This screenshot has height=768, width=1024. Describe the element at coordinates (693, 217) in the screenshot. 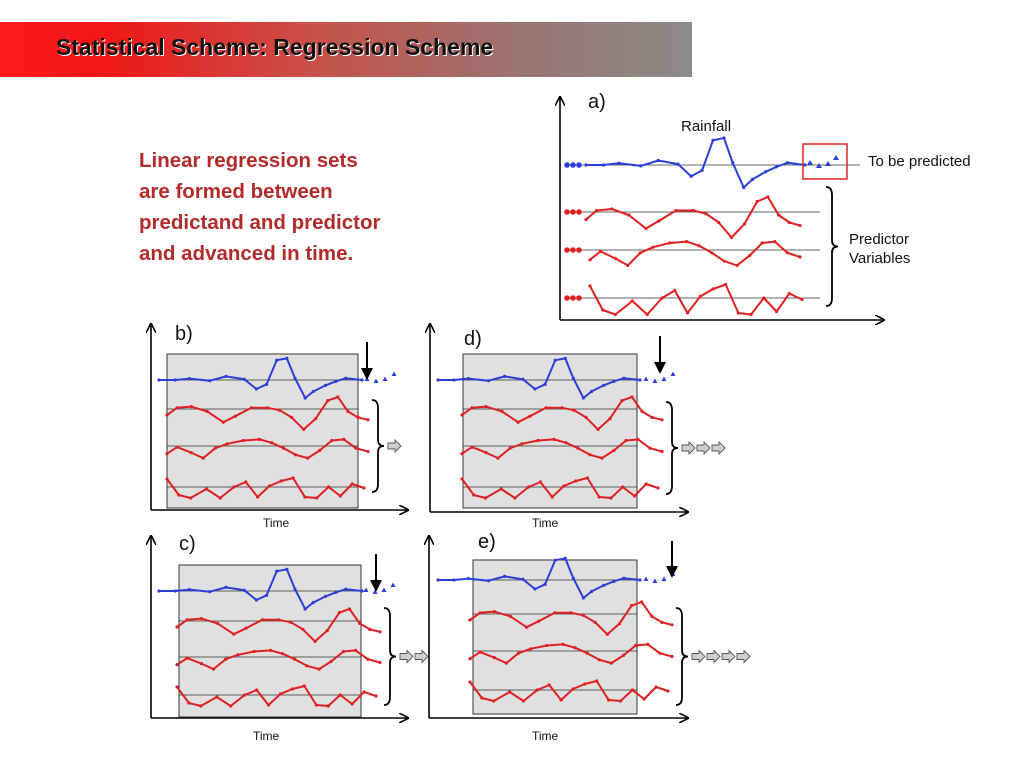

I see `predictor-1-series-line` at that location.